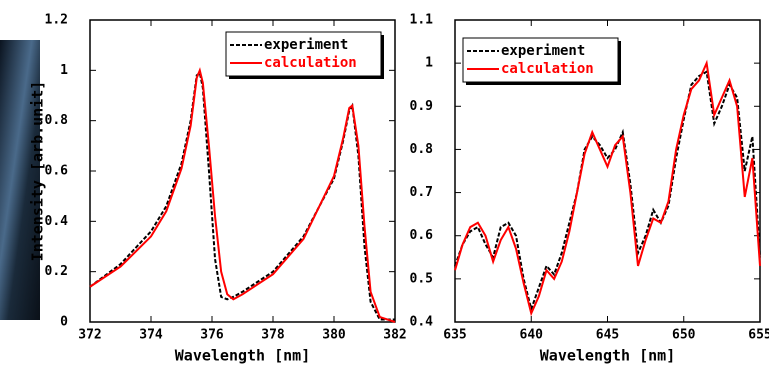 Image resolution: width=769 pixels, height=370 pixels. Describe the element at coordinates (422, 20) in the screenshot. I see `y-tick-label: 1.1` at that location.